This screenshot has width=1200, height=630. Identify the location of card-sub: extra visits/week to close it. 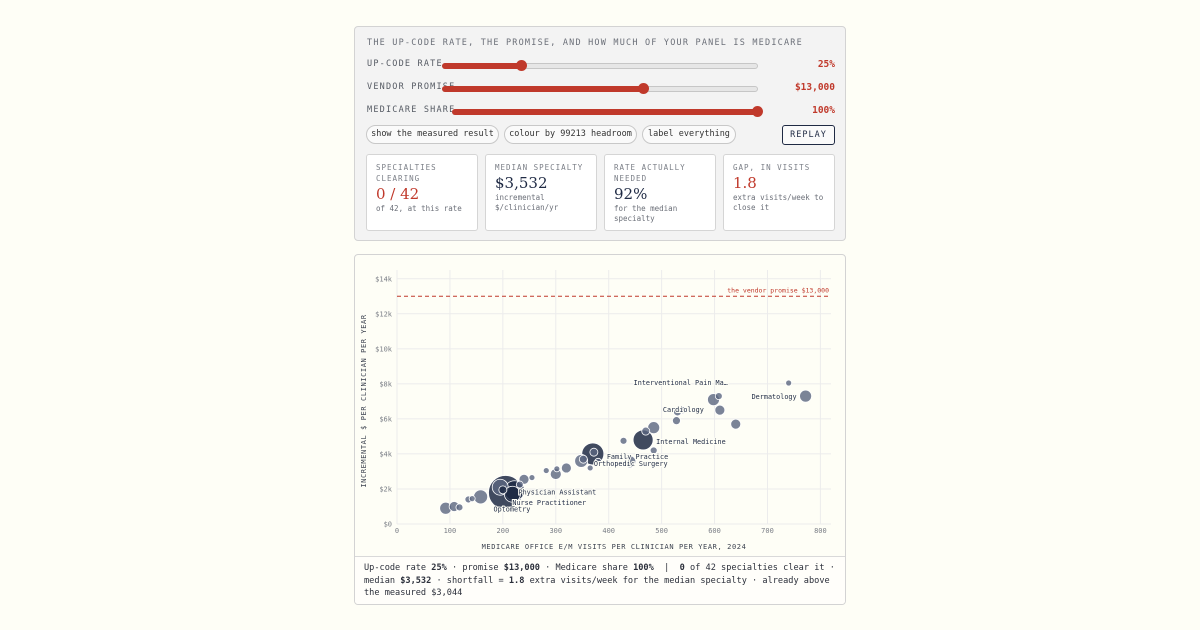
(778, 202).